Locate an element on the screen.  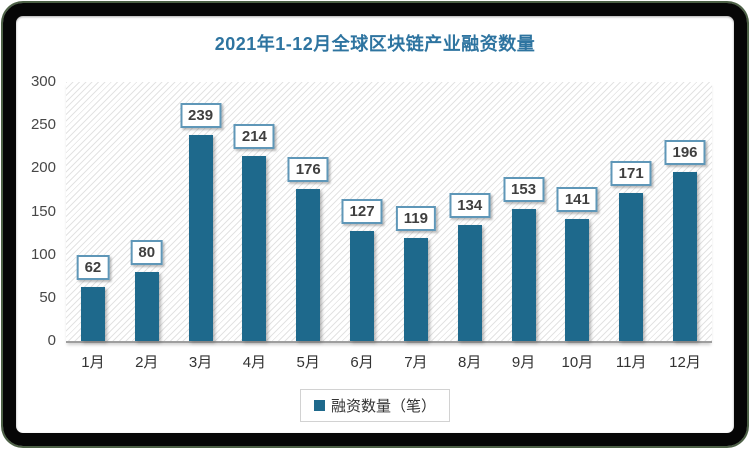
value-label: 239 is located at coordinates (201, 115).